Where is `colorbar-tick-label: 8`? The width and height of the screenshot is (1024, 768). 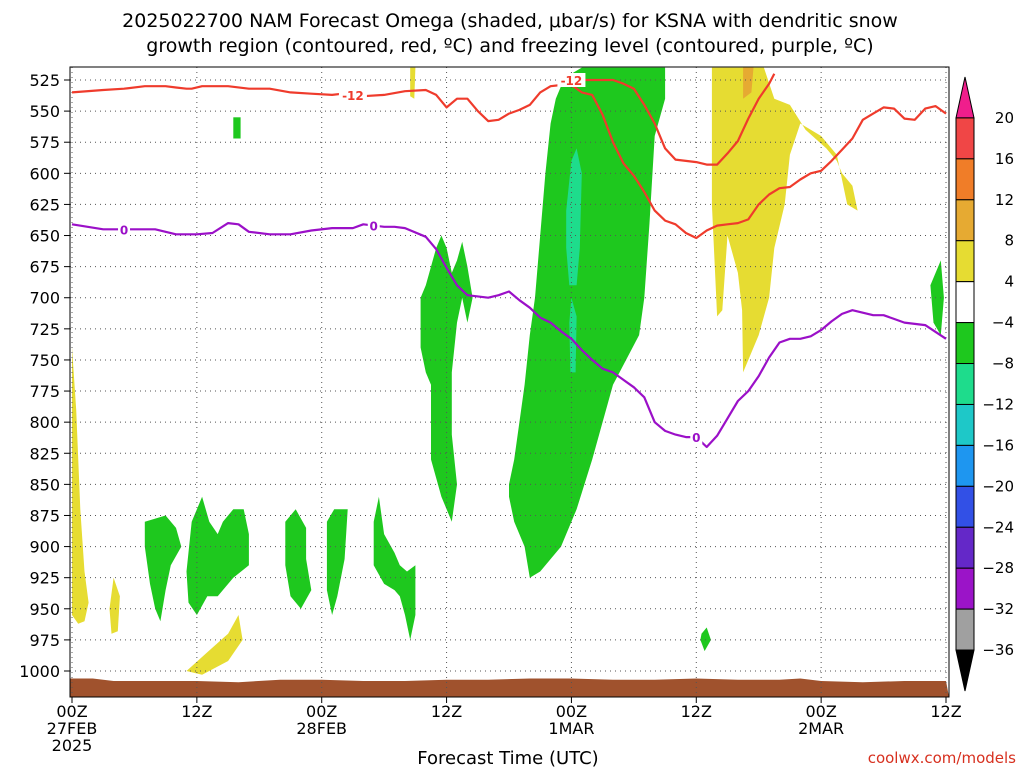 colorbar-tick-label: 8 is located at coordinates (1009, 241).